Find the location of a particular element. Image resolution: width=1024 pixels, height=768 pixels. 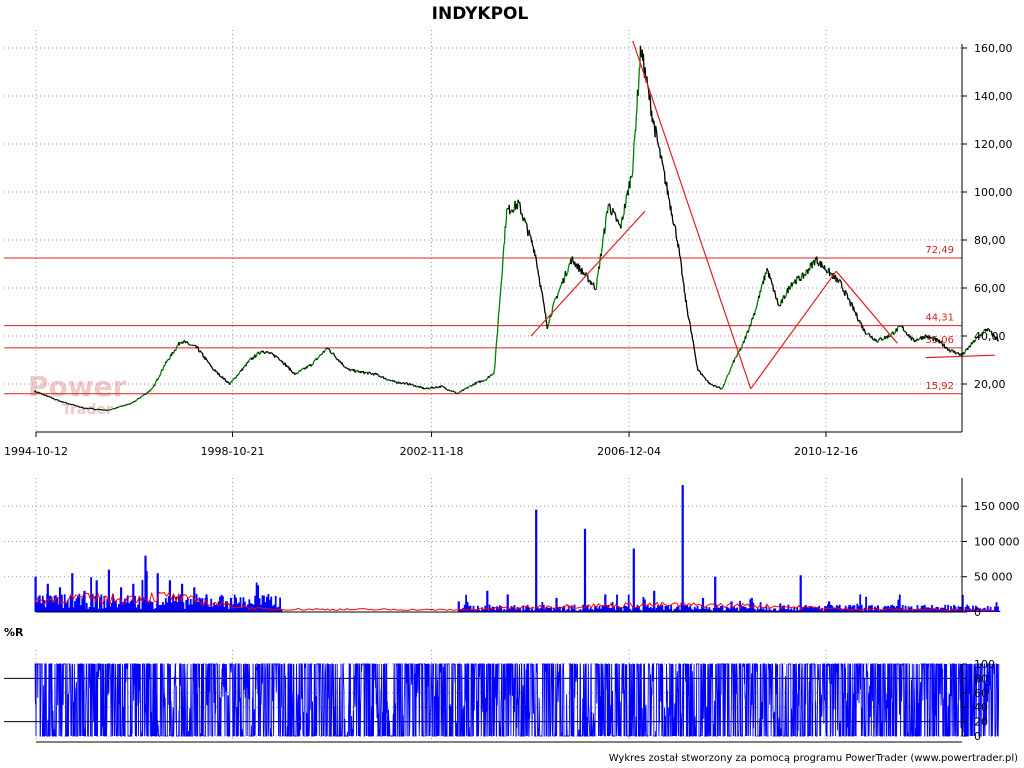

level-label: 44,31 is located at coordinates (939, 318).